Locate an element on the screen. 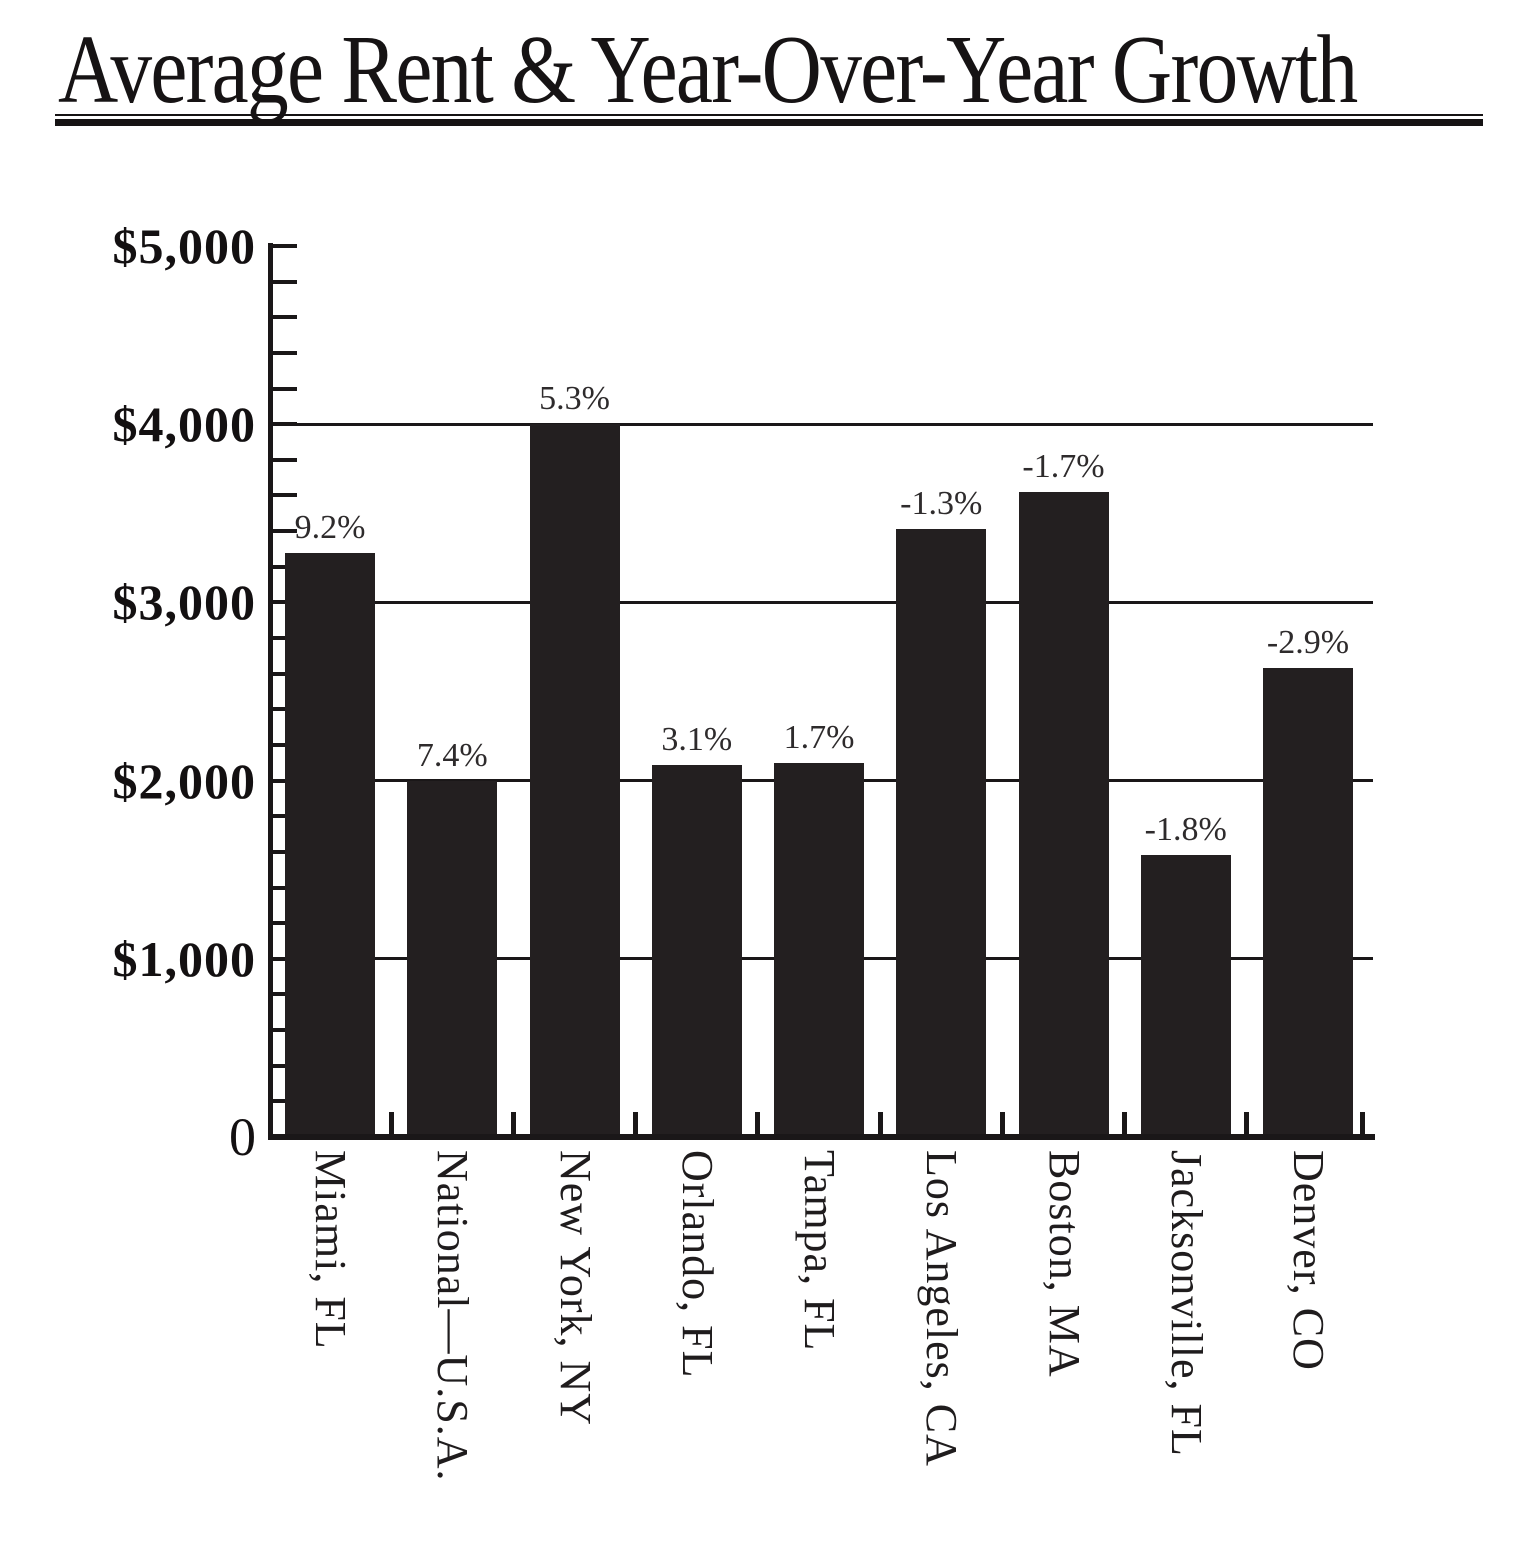 The image size is (1524, 1554). x-category-label: Boston, MA is located at coordinates (1064, 1264).